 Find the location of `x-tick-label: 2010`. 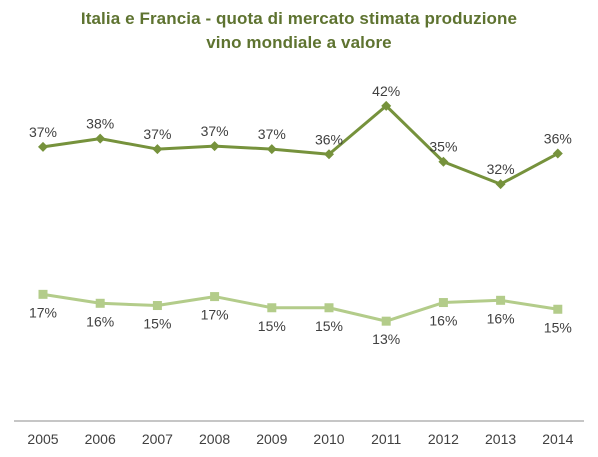

x-tick-label: 2010 is located at coordinates (328, 439).